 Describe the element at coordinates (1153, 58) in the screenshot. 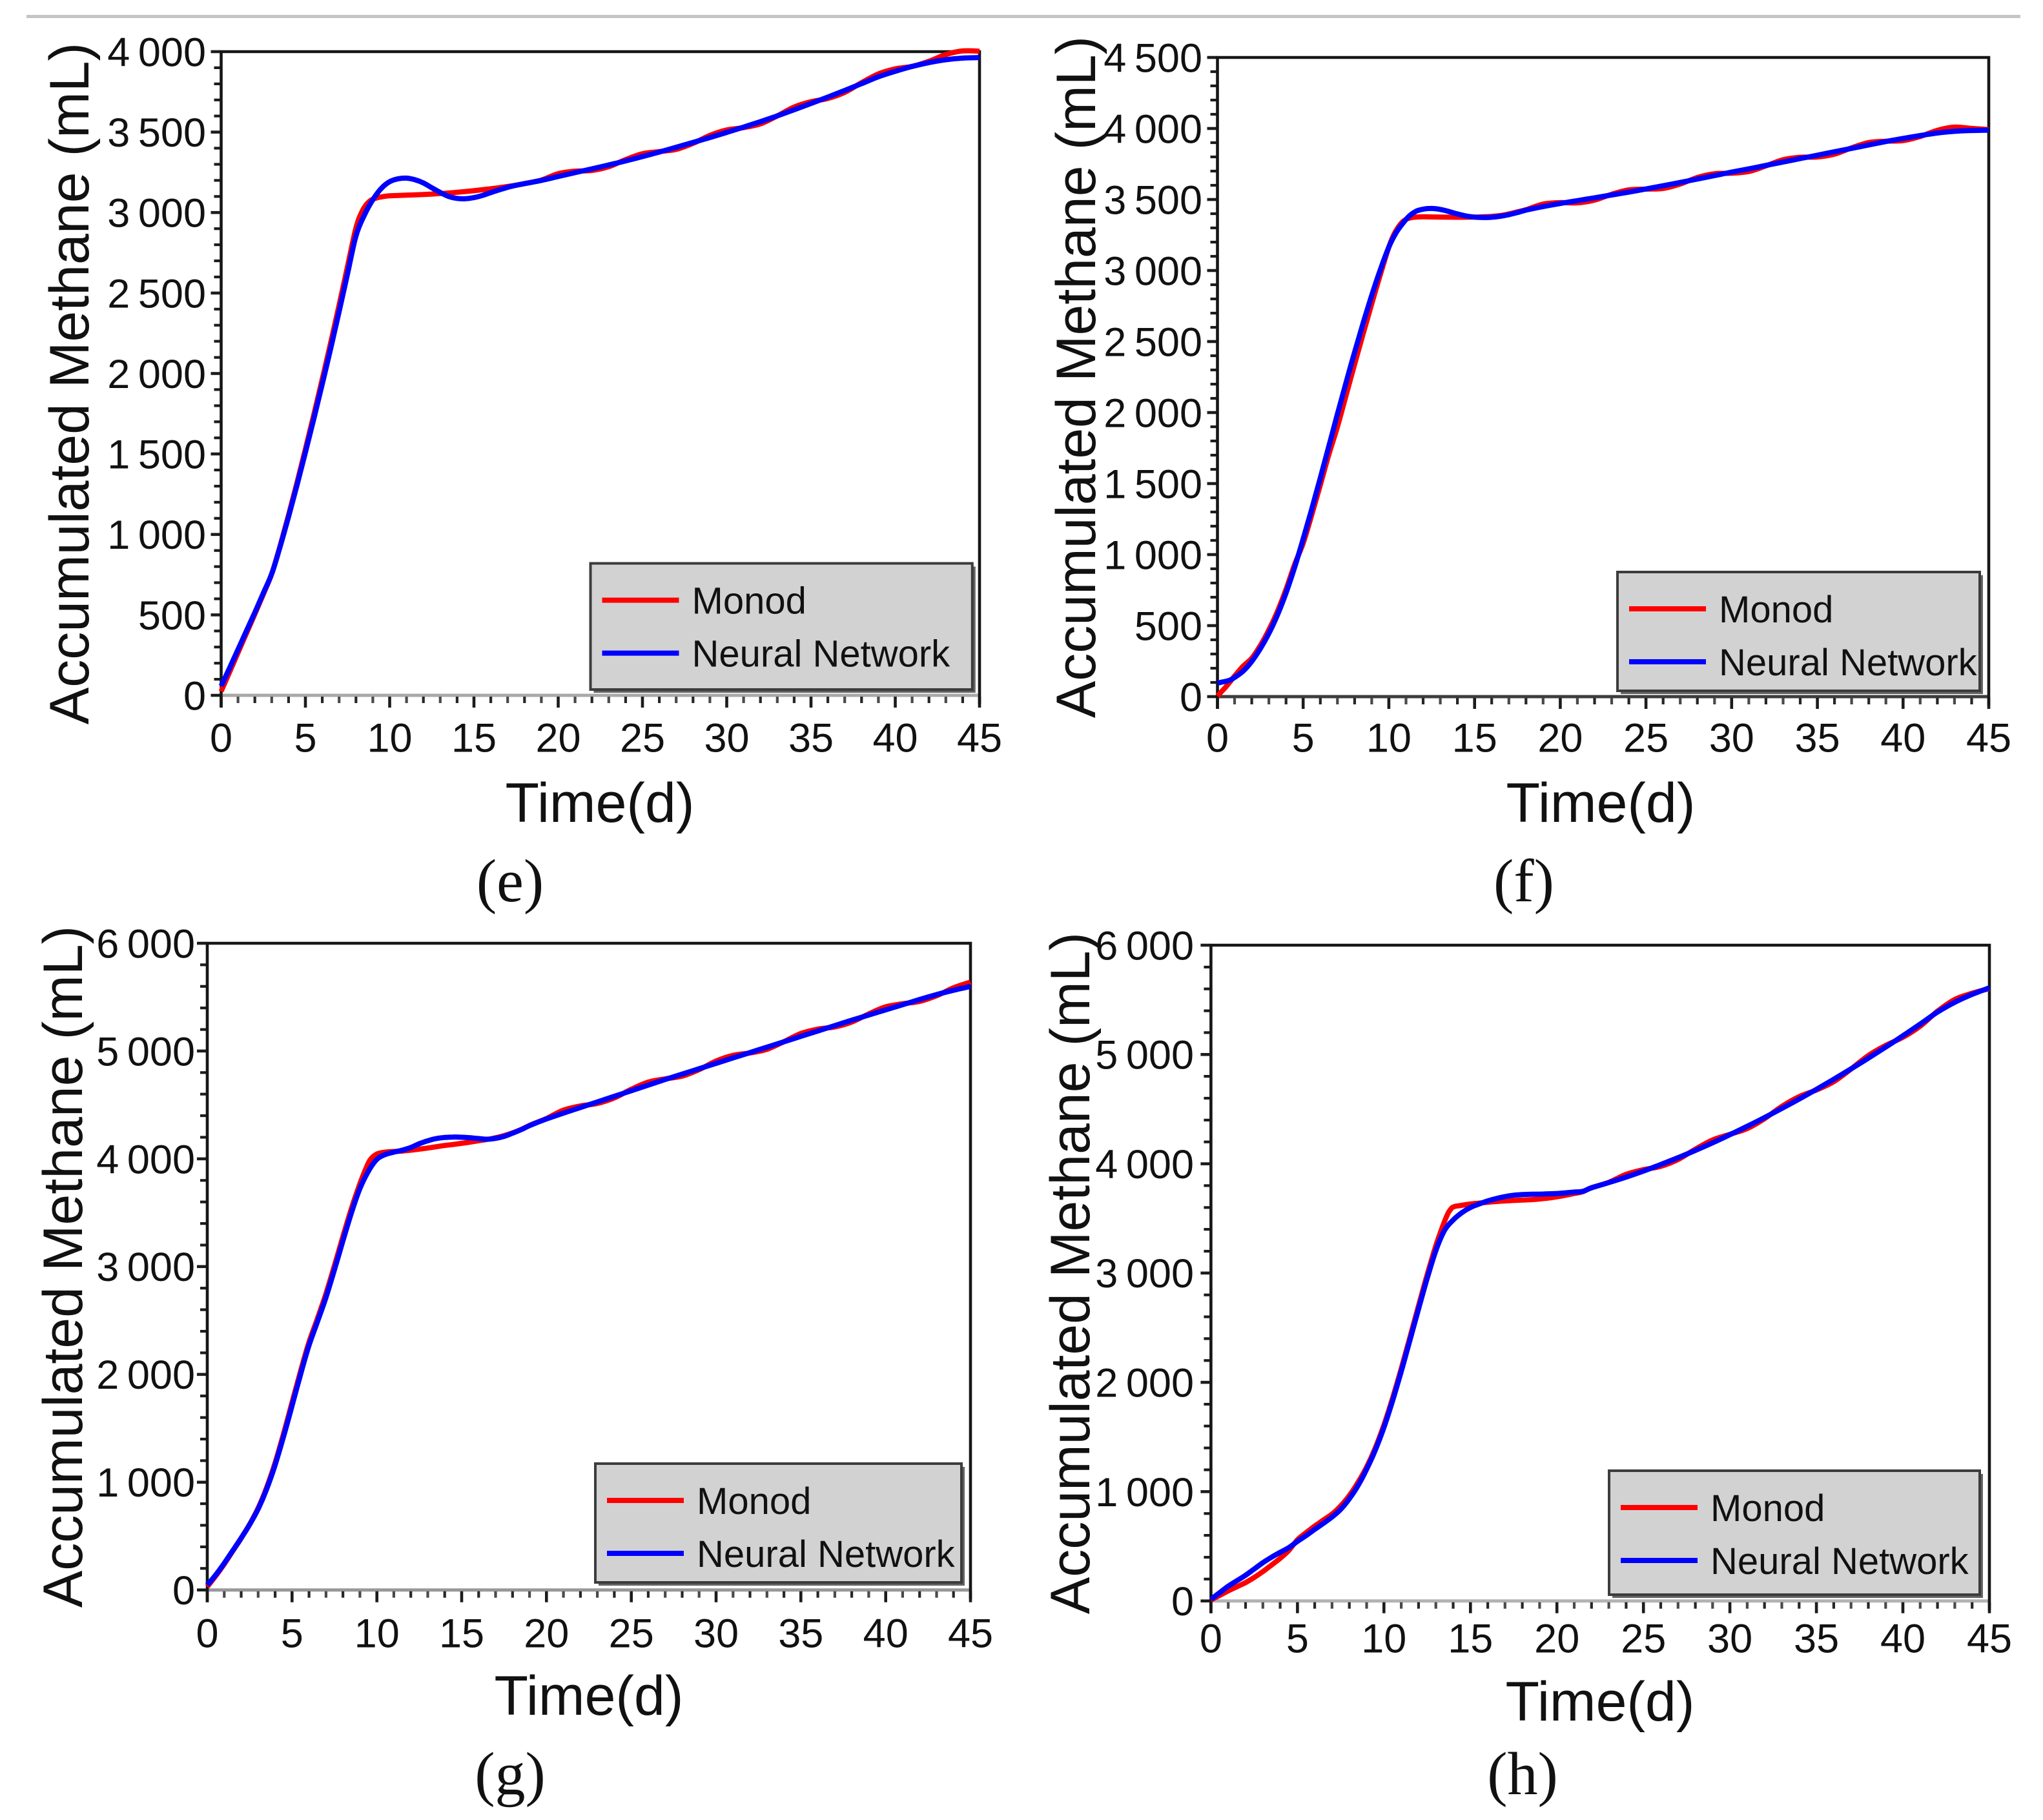

I see `svg-text: 4 500` at that location.